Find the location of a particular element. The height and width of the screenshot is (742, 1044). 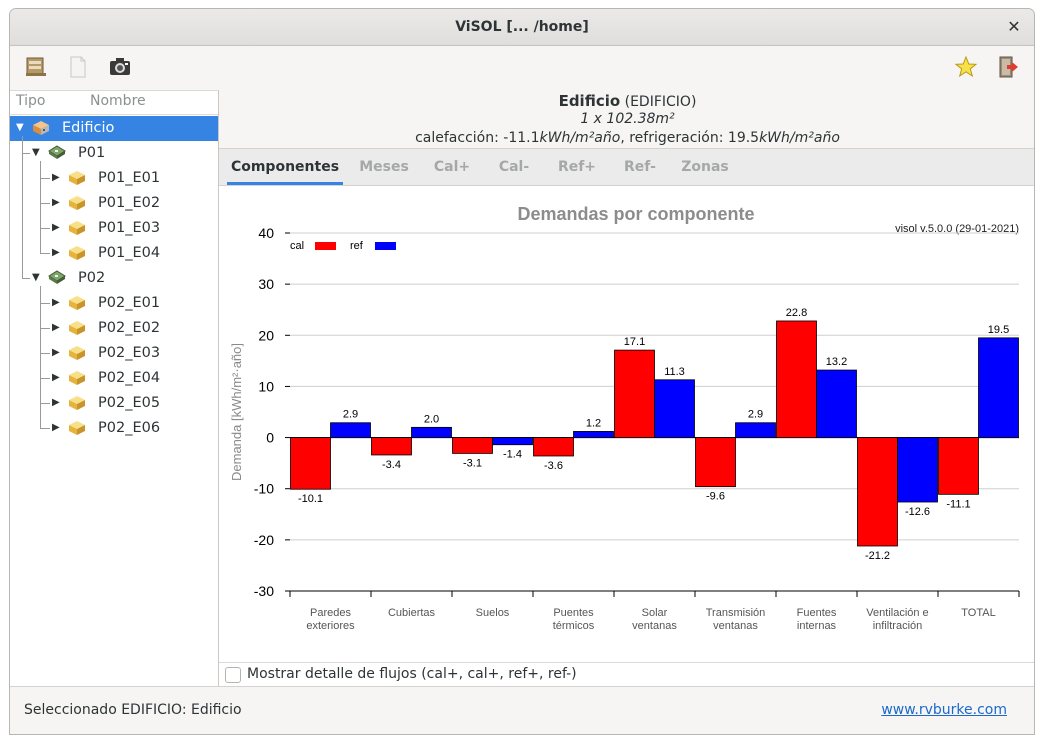

tree-row-p01-e02: ▶ P01_E02 is located at coordinates (114, 203).